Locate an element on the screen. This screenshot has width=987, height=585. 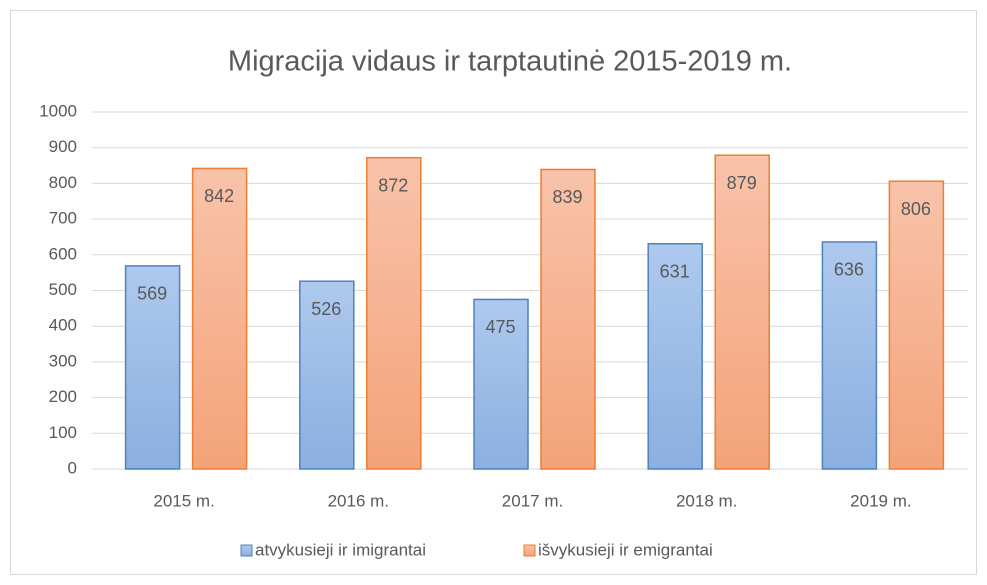
data-label: 636 is located at coordinates (849, 270).